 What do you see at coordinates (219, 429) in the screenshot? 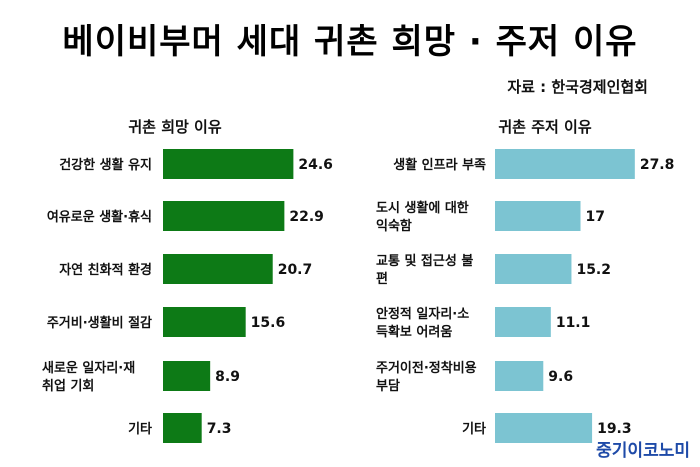
I see `value-label-left-5: 7.3` at bounding box center [219, 429].